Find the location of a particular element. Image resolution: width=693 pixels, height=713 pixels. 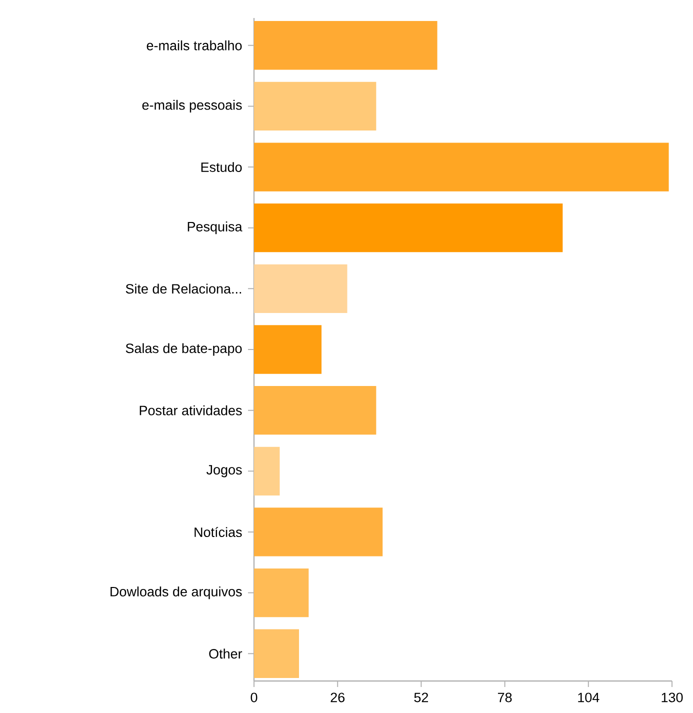

x-tick-label: 130 is located at coordinates (672, 697).